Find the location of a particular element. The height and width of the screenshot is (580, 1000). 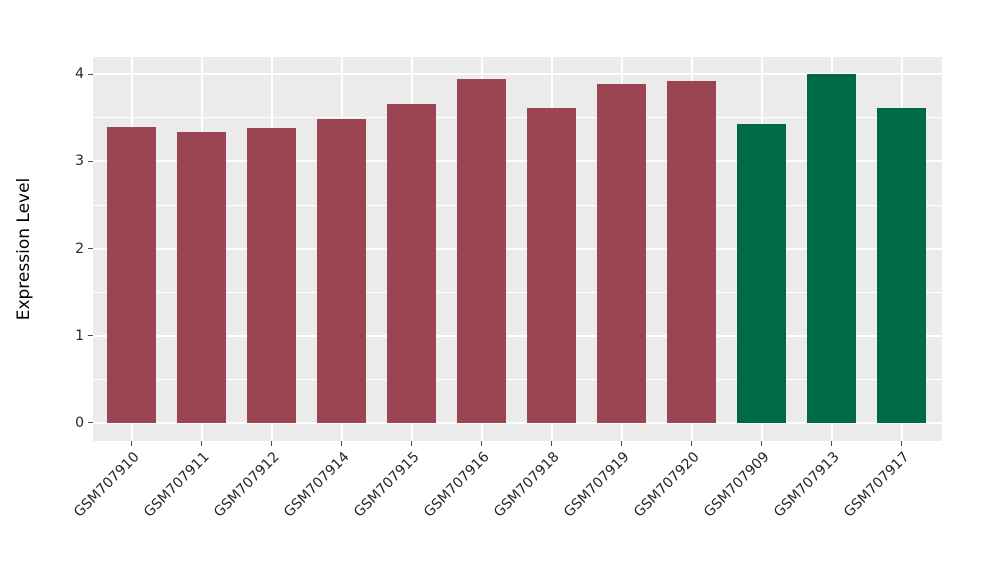

bar-GSM707918 is located at coordinates (552, 265).